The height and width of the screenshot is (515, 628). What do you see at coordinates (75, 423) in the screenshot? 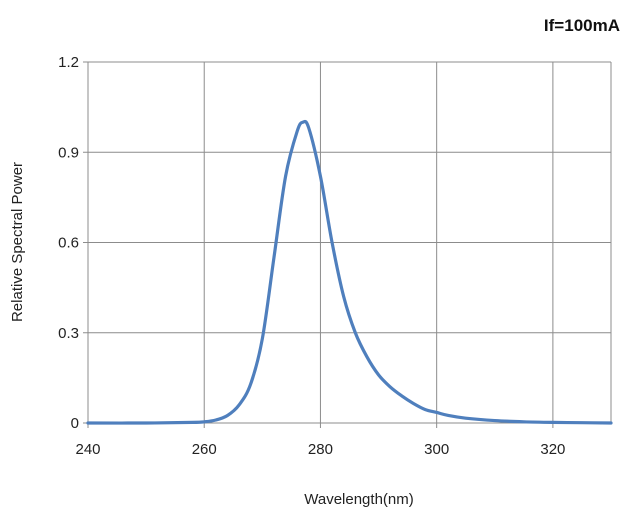
I see `y-tick-label: 0` at bounding box center [75, 423].